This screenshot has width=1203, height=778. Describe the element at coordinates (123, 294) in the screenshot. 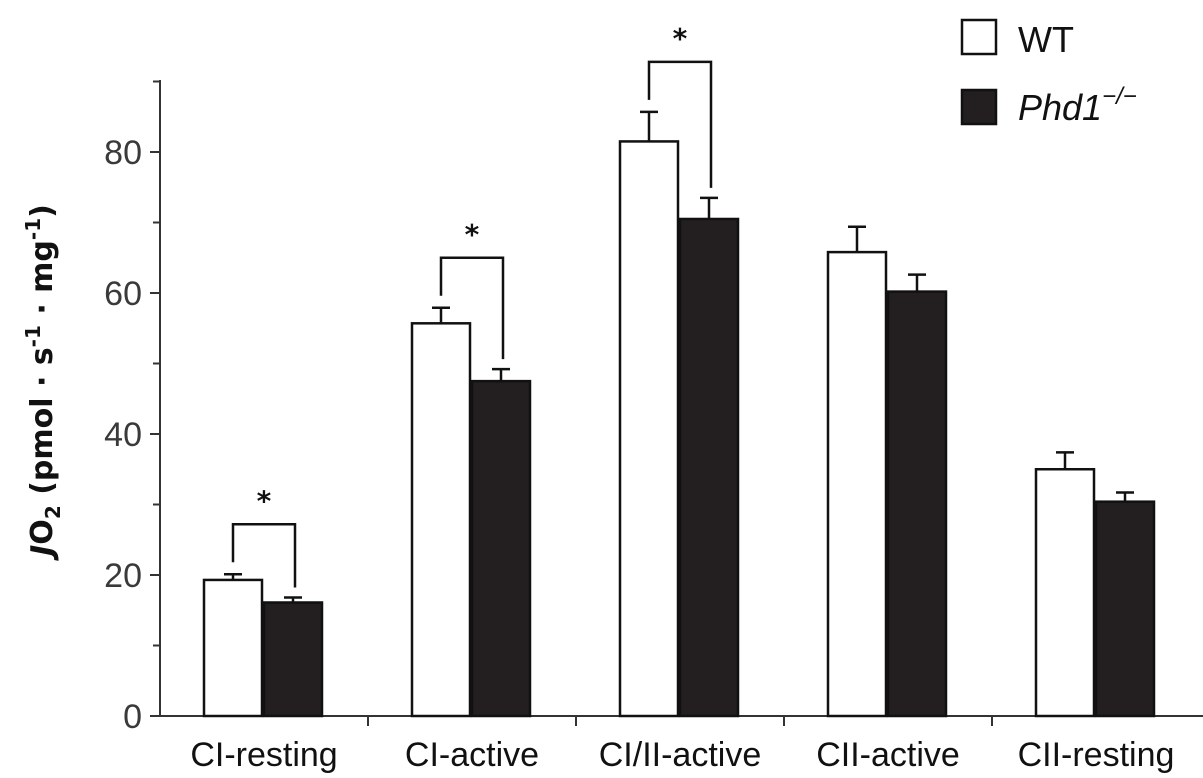

I see `y-tick-label: 60` at that location.